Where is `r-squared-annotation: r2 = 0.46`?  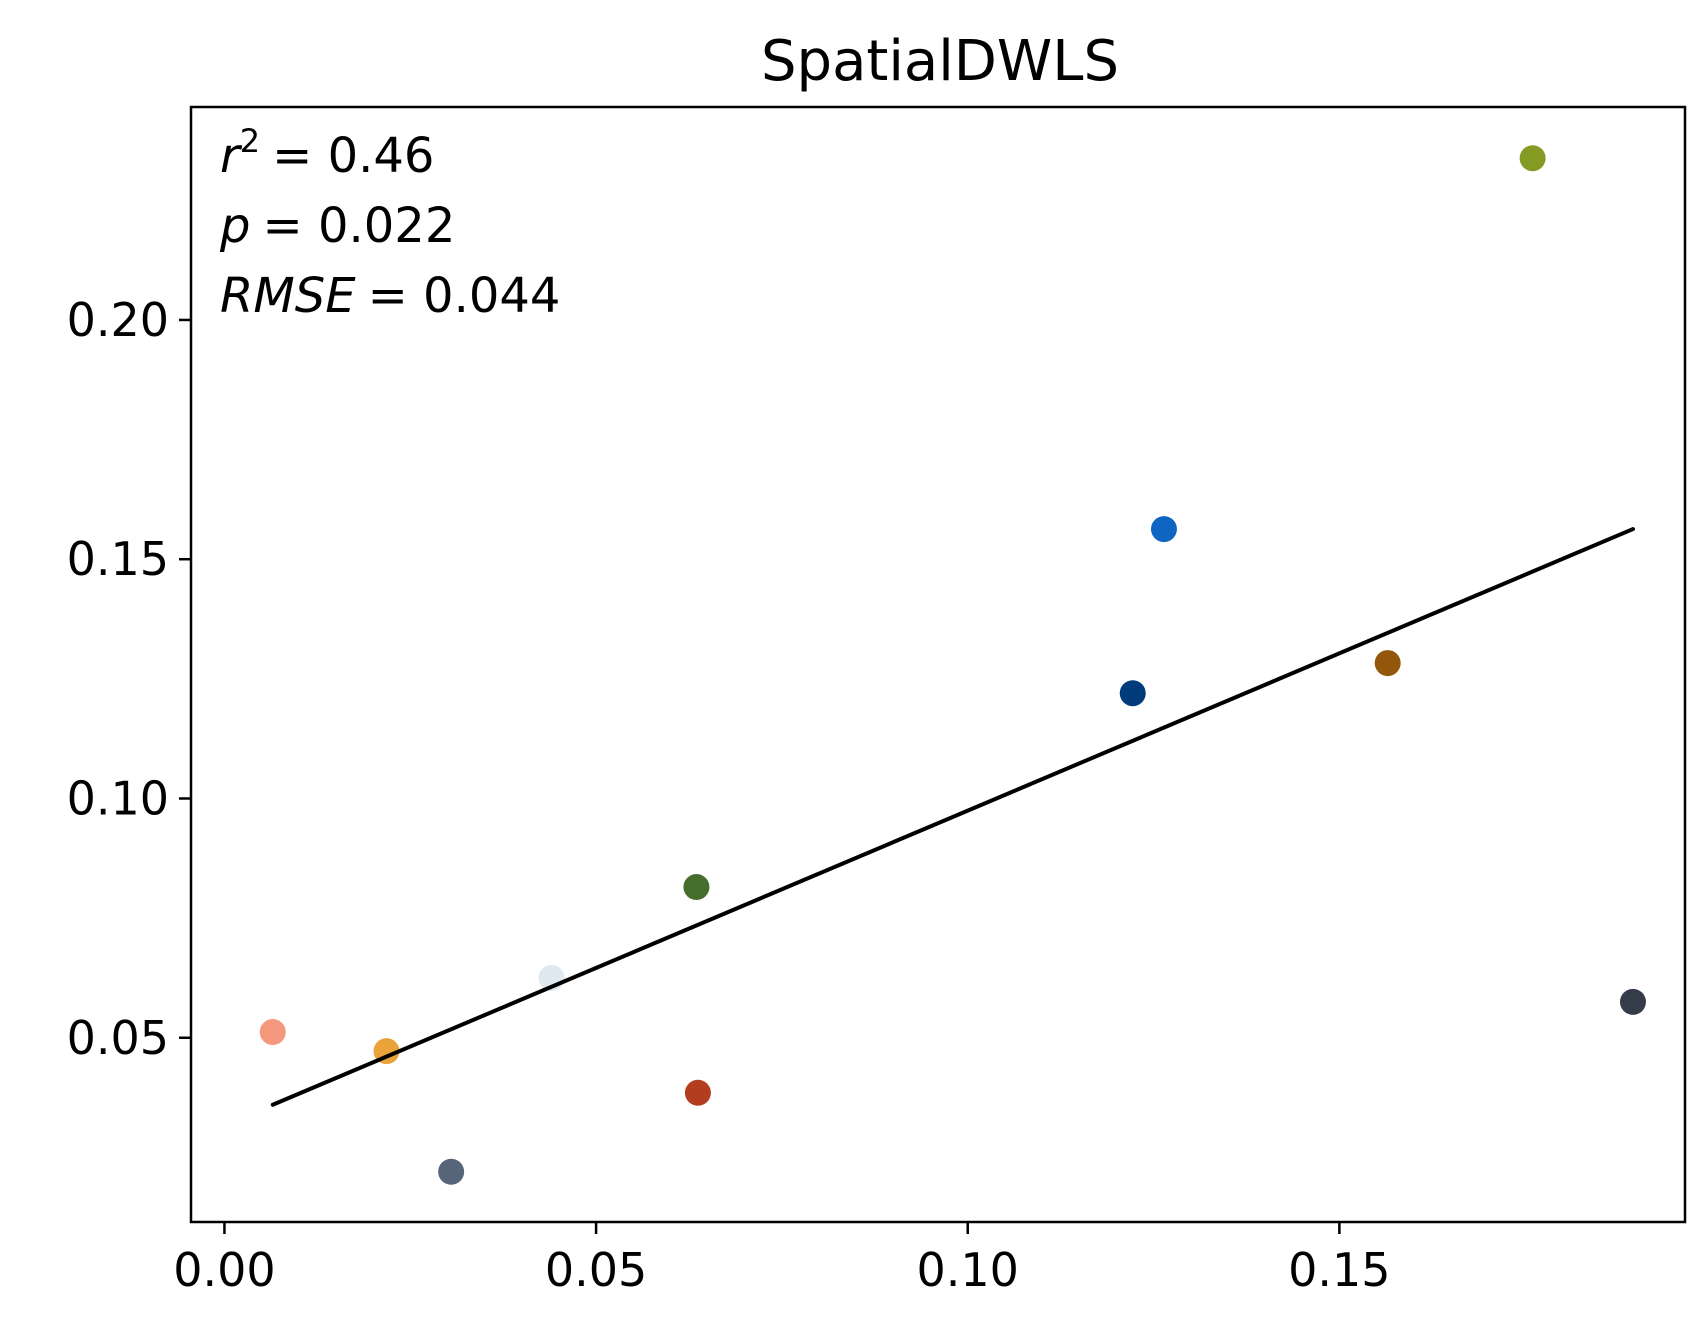 r-squared-annotation: r2 = 0.46 is located at coordinates (327, 153).